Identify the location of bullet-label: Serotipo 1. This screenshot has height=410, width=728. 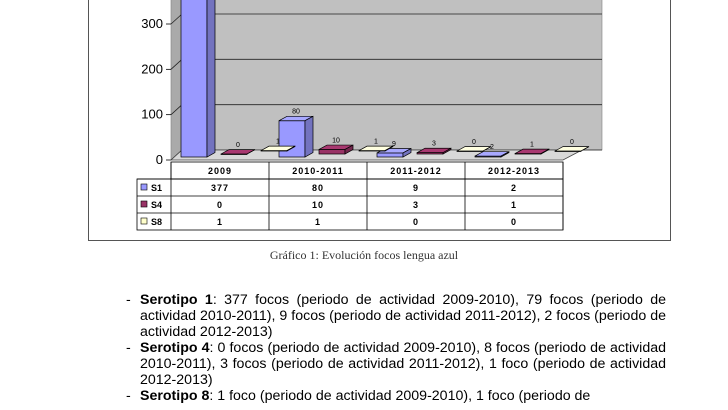
(176, 300).